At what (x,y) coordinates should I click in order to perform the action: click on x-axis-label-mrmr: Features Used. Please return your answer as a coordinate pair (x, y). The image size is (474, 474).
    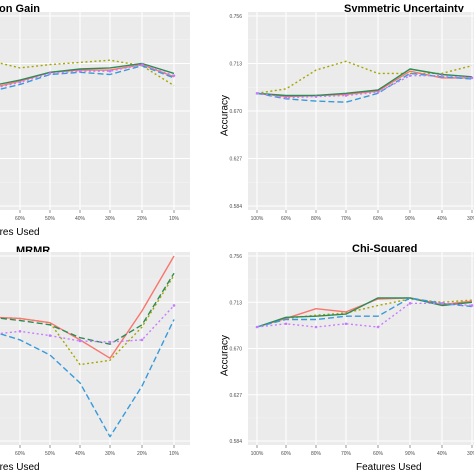
    Looking at the image, I should click on (20, 467).